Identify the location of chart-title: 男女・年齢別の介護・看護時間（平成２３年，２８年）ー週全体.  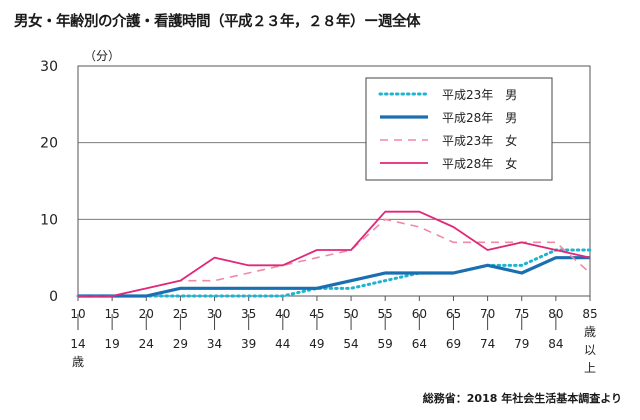
(217, 22).